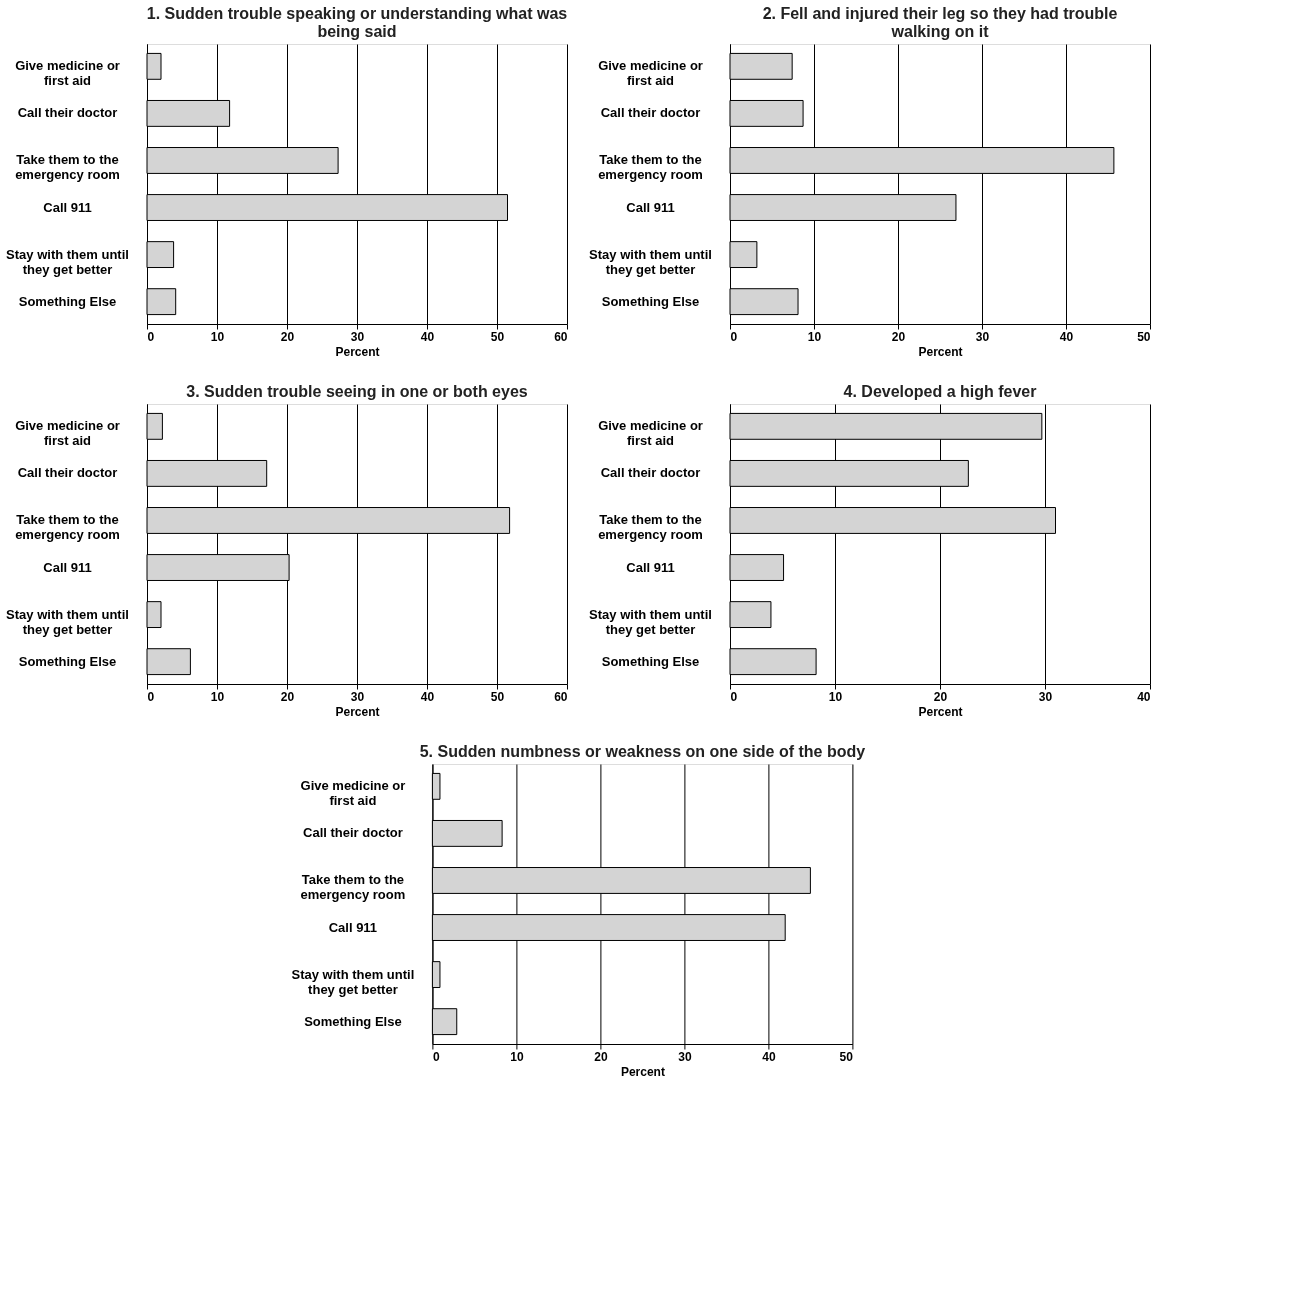 The image size is (1297, 1290). Describe the element at coordinates (642, 751) in the screenshot. I see `chart-title: 5. Sudden numbness or weakness on one side of the body` at that location.